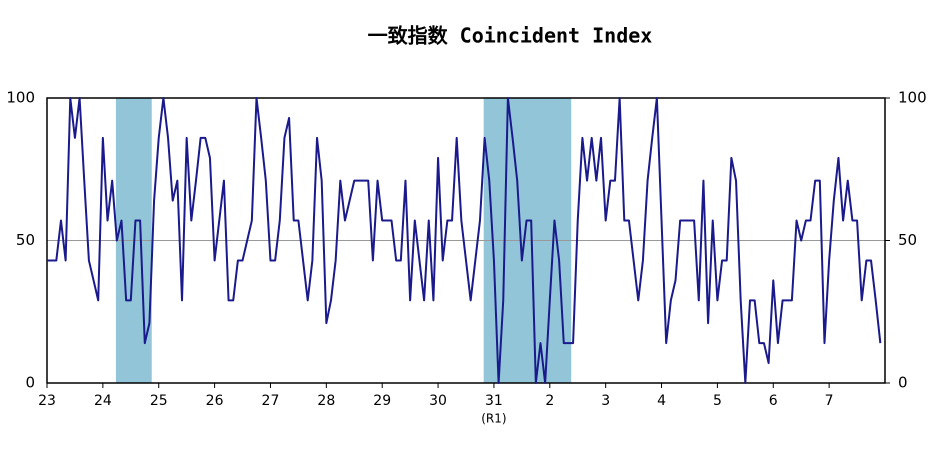 Image resolution: width=932 pixels, height=456 pixels. What do you see at coordinates (829, 401) in the screenshot?
I see `x-tick-label: 7` at bounding box center [829, 401].